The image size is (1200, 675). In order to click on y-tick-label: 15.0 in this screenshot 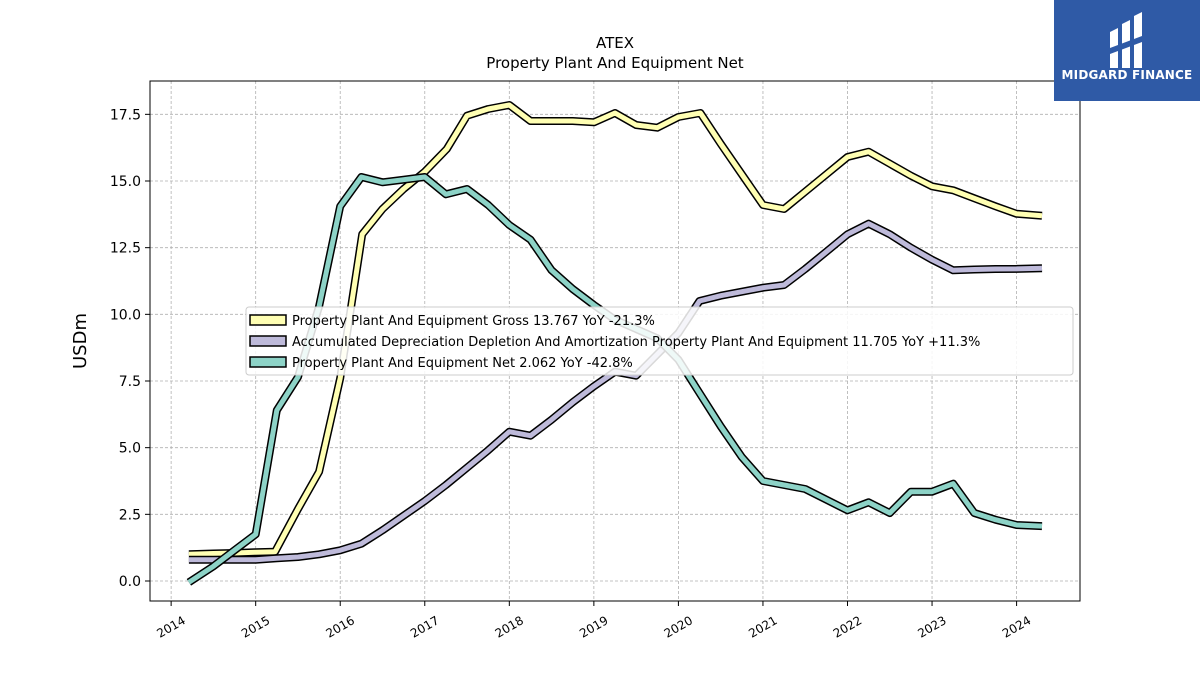, I will do `click(125, 182)`.